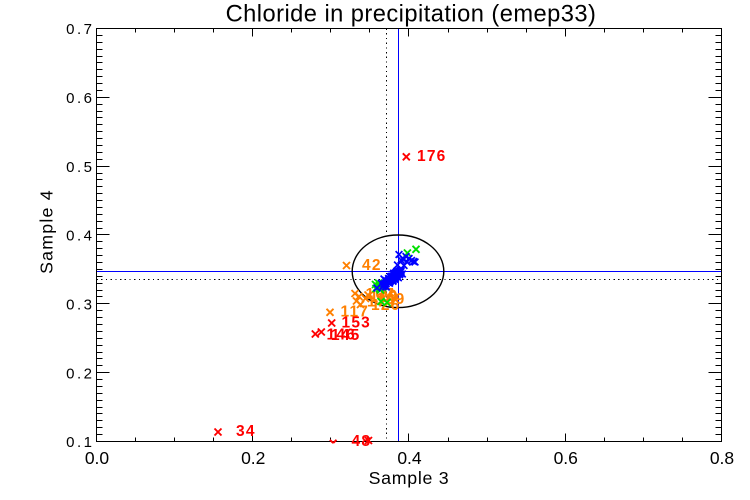  I want to click on svg-text:Chloride in precipitation (eme: Chloride in precipitation (emep33), so click(411, 14).